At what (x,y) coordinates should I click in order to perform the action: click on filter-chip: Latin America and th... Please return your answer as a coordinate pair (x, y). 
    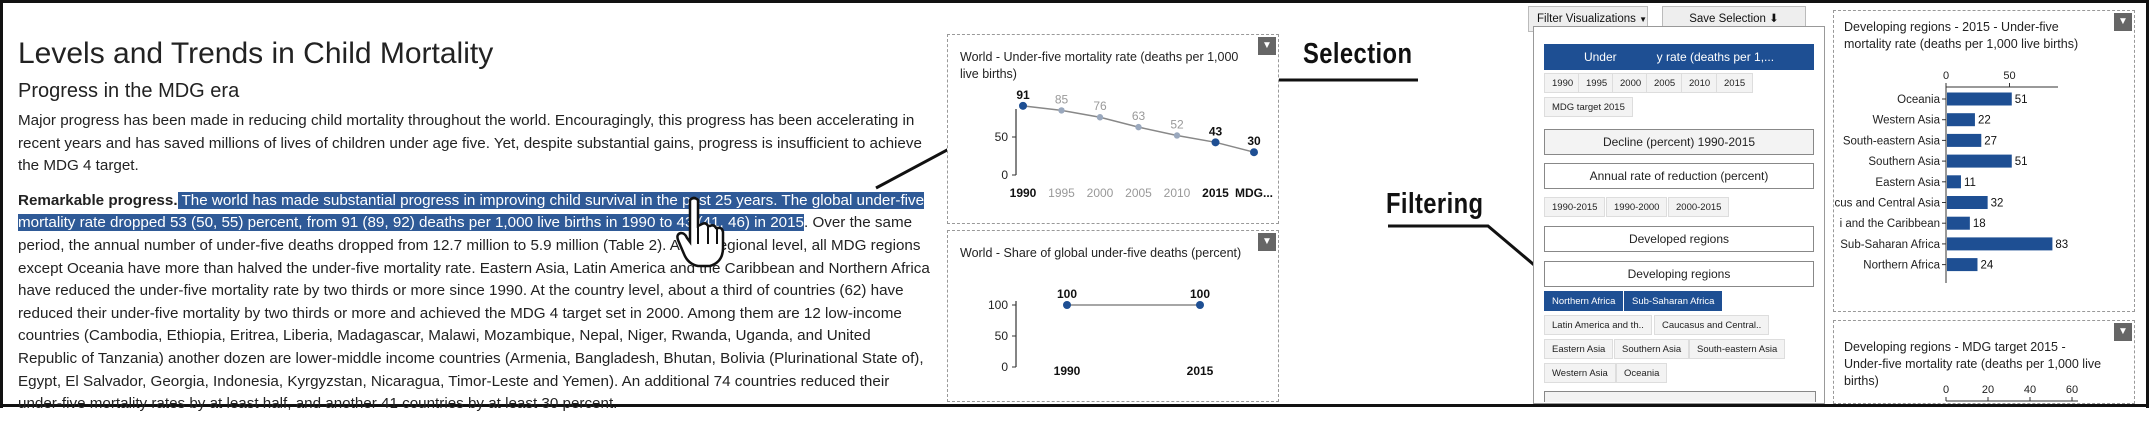
    Looking at the image, I should click on (1598, 325).